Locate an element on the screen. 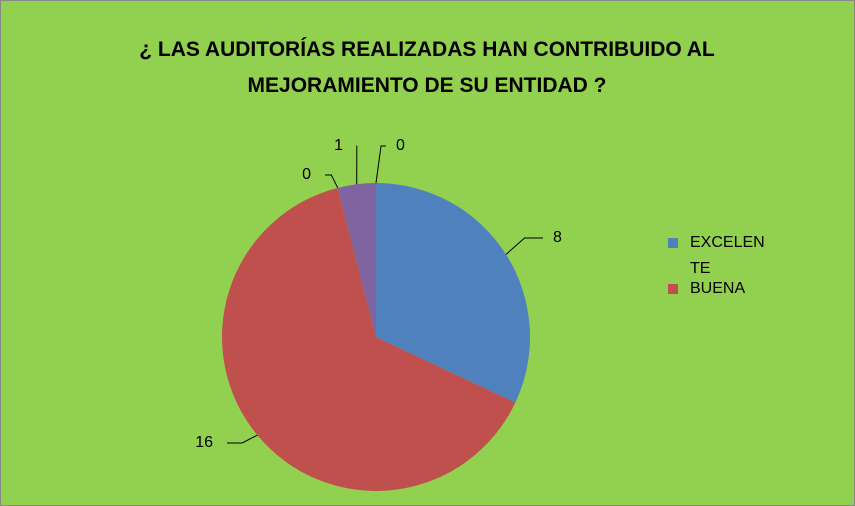 This screenshot has height=506, width=855. data-label: 8 is located at coordinates (557, 237).